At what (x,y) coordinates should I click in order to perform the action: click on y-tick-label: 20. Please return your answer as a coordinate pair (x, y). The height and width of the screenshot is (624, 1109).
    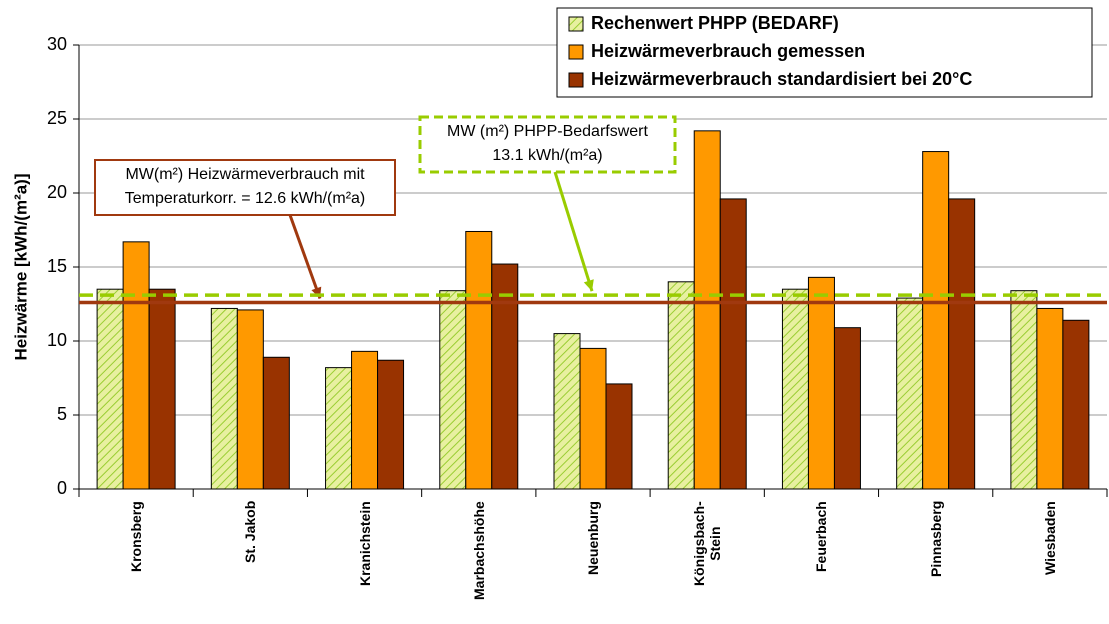
    Looking at the image, I should click on (57, 192).